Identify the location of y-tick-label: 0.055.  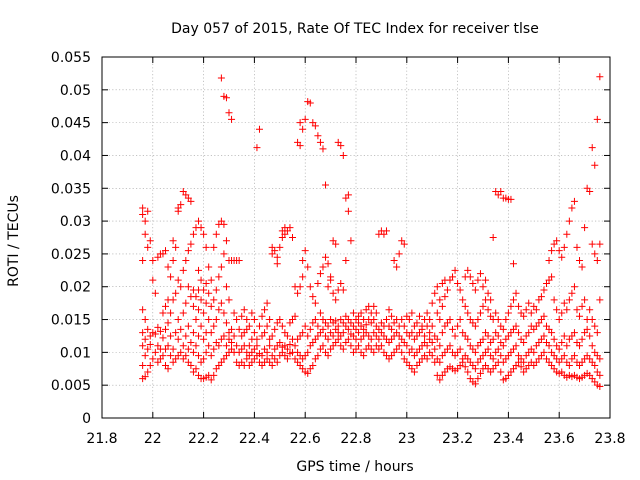
(71, 58).